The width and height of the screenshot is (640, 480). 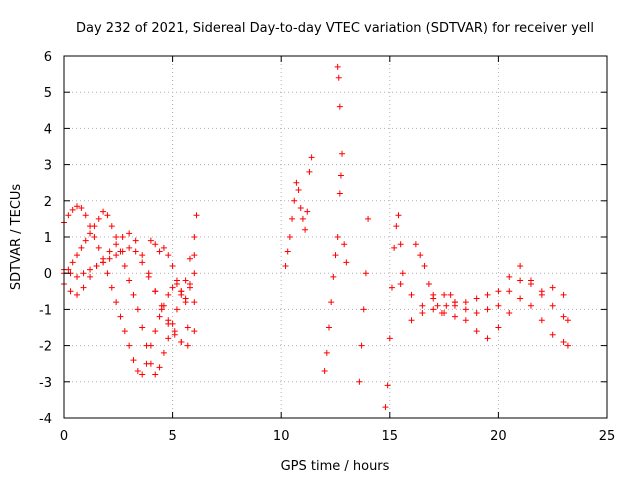 I want to click on y-tick-label: -1, so click(x=45, y=310).